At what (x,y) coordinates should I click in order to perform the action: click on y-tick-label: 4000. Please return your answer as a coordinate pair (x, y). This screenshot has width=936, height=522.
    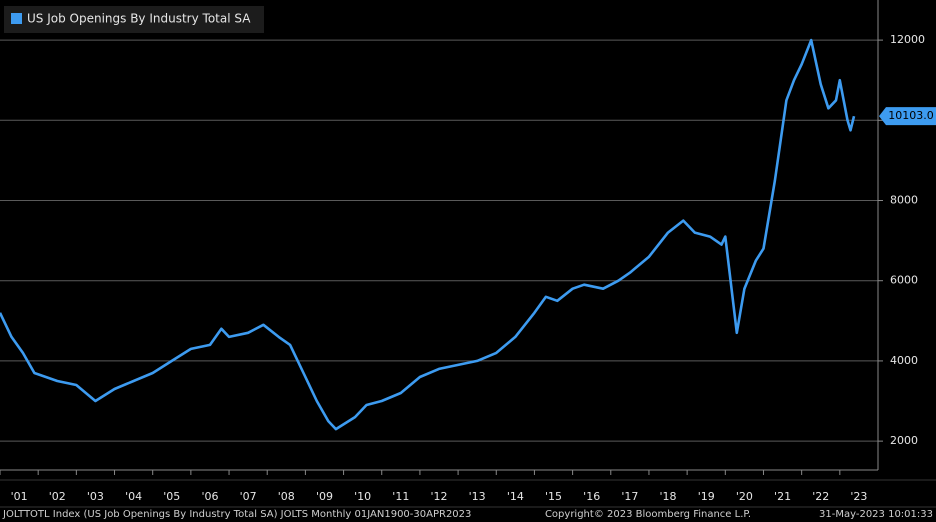
    Looking at the image, I should click on (904, 360).